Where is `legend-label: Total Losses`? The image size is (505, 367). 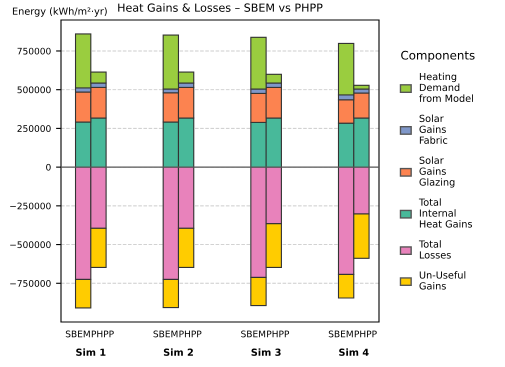
legend-label: Total Losses is located at coordinates (434, 249).